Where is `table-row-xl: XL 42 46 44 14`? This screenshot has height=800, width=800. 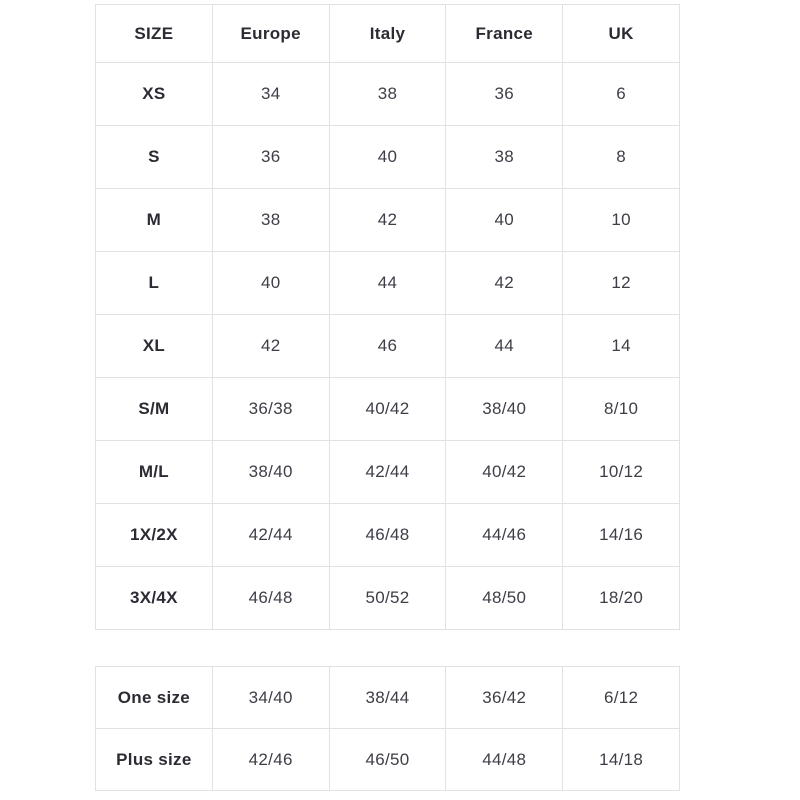
table-row-xl: XL 42 46 44 14 is located at coordinates (387, 346).